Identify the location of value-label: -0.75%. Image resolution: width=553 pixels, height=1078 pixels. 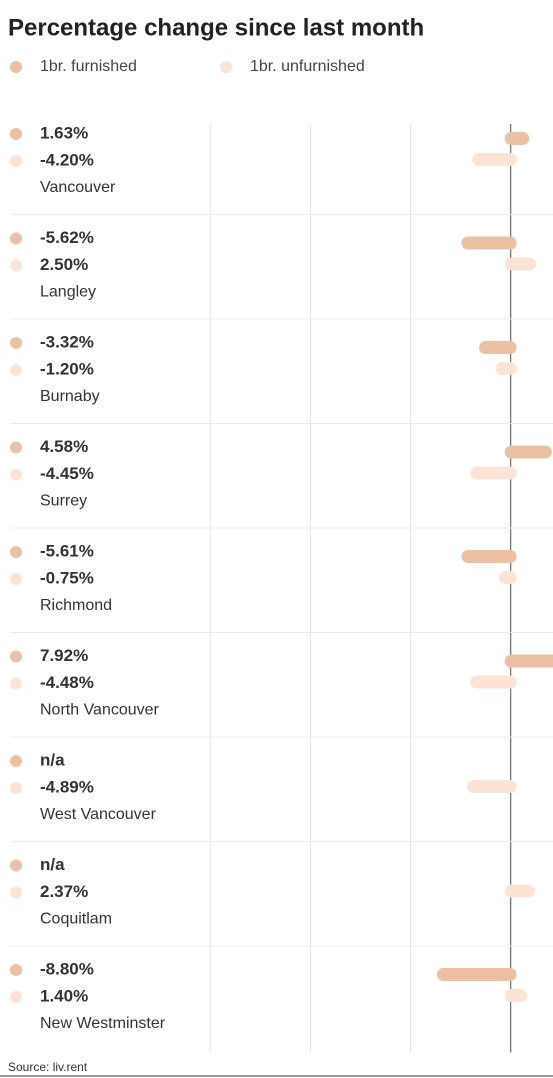
(67, 577).